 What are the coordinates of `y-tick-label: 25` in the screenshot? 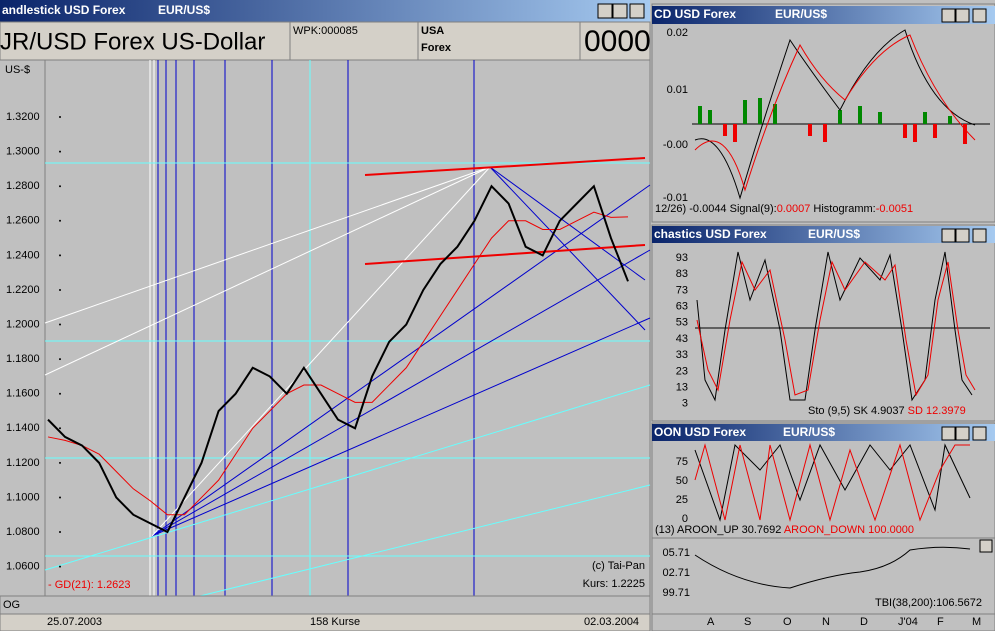 It's located at (682, 500).